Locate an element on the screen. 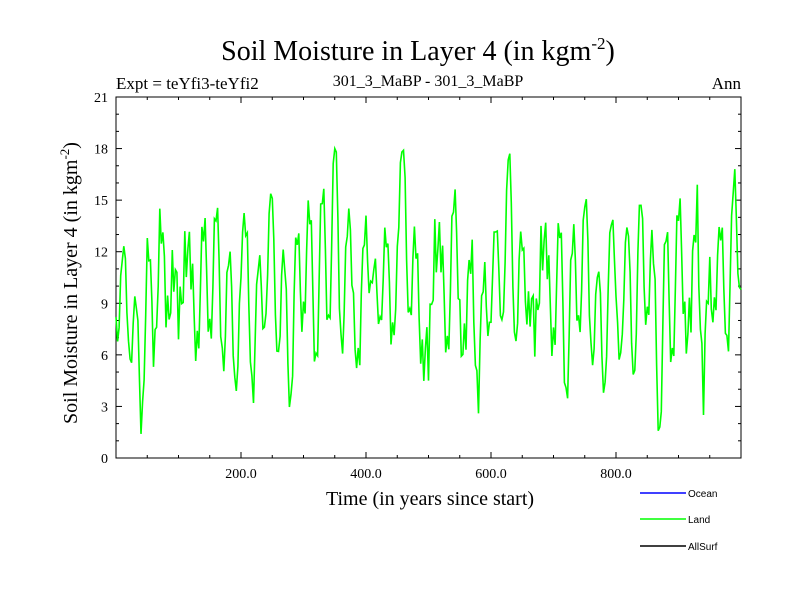 The image size is (800, 600). subtitle-period: 301_3_MaBP - 301_3_MaBP is located at coordinates (428, 81).